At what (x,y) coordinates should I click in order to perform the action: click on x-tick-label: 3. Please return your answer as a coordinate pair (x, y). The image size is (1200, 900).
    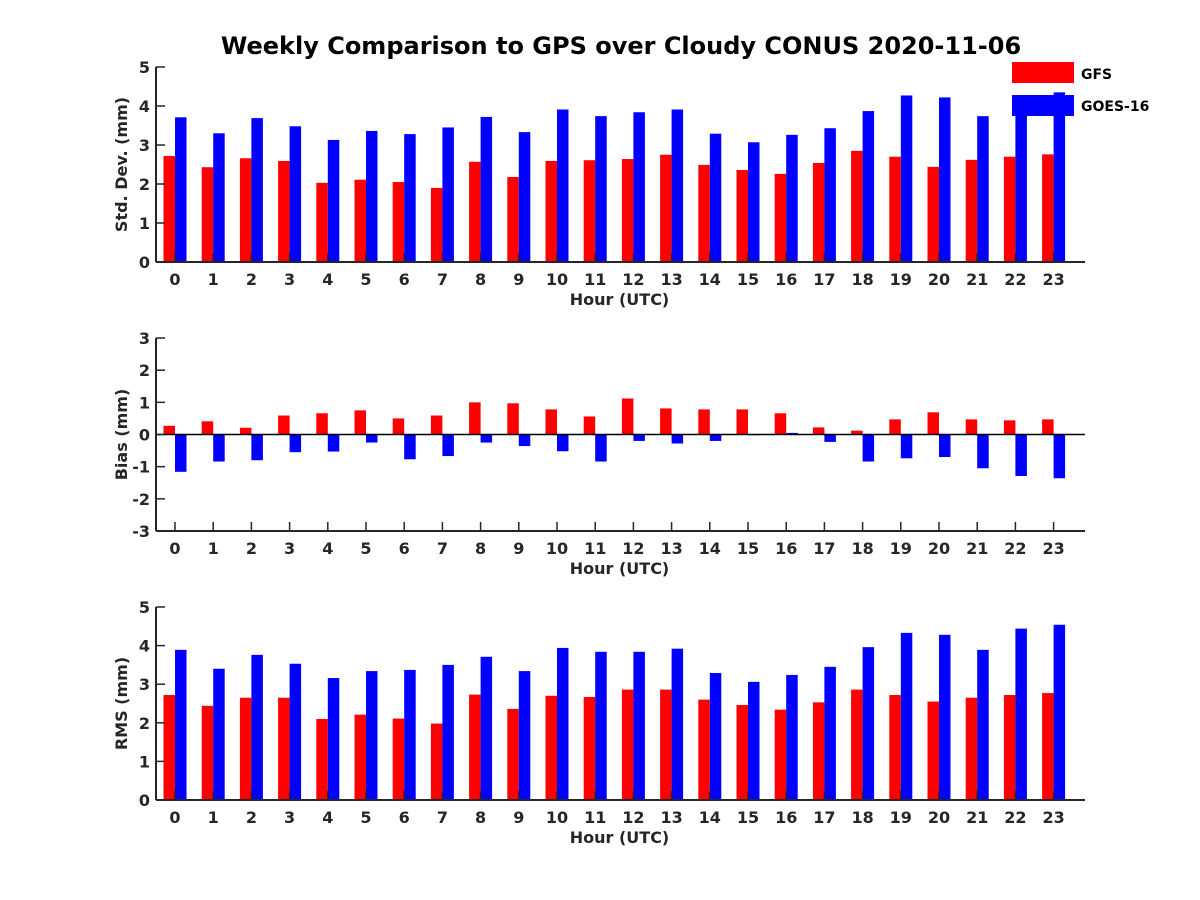
    Looking at the image, I should click on (289, 817).